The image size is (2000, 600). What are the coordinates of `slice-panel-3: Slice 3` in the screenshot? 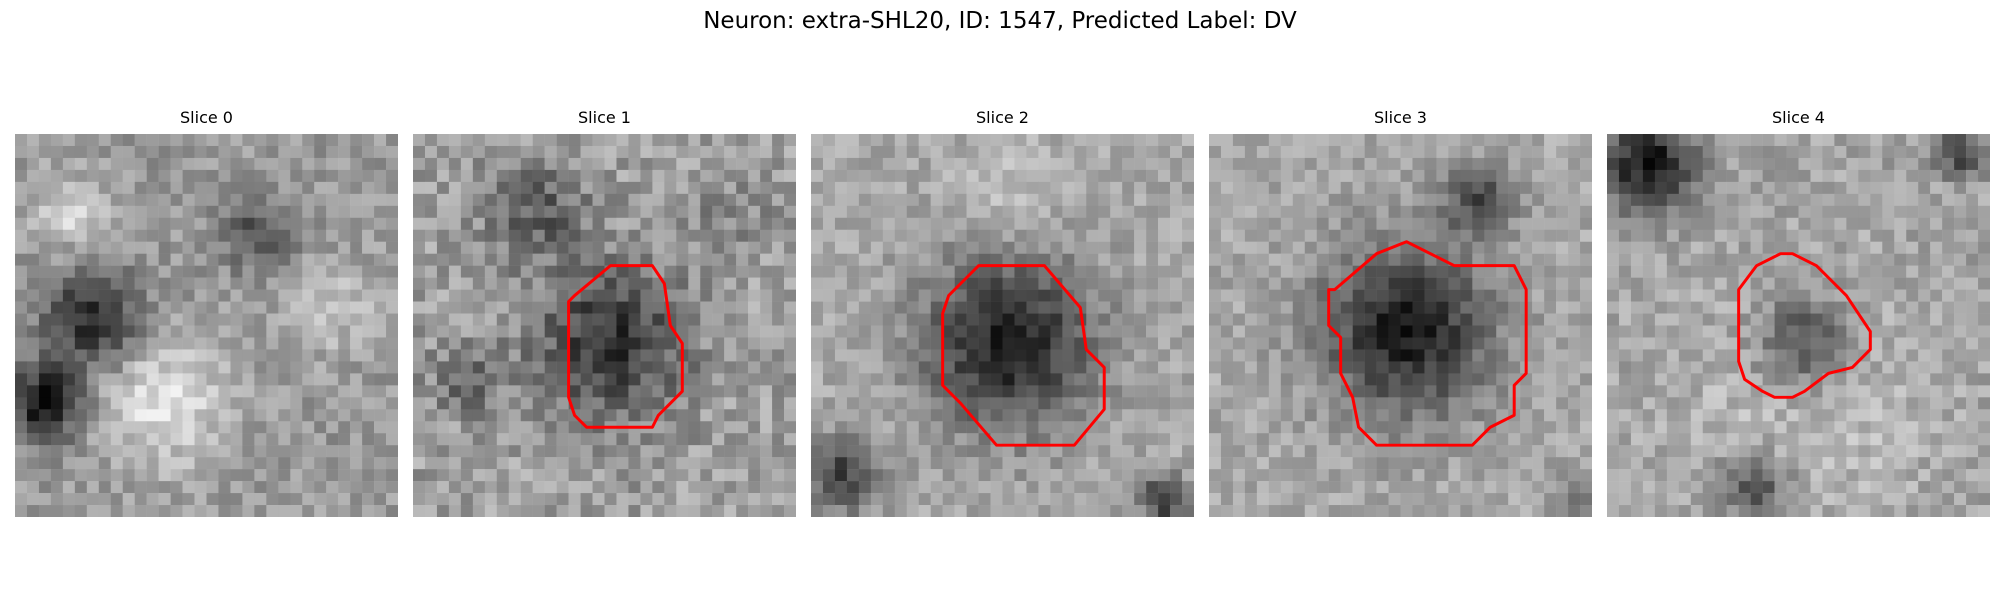 It's located at (1400, 311).